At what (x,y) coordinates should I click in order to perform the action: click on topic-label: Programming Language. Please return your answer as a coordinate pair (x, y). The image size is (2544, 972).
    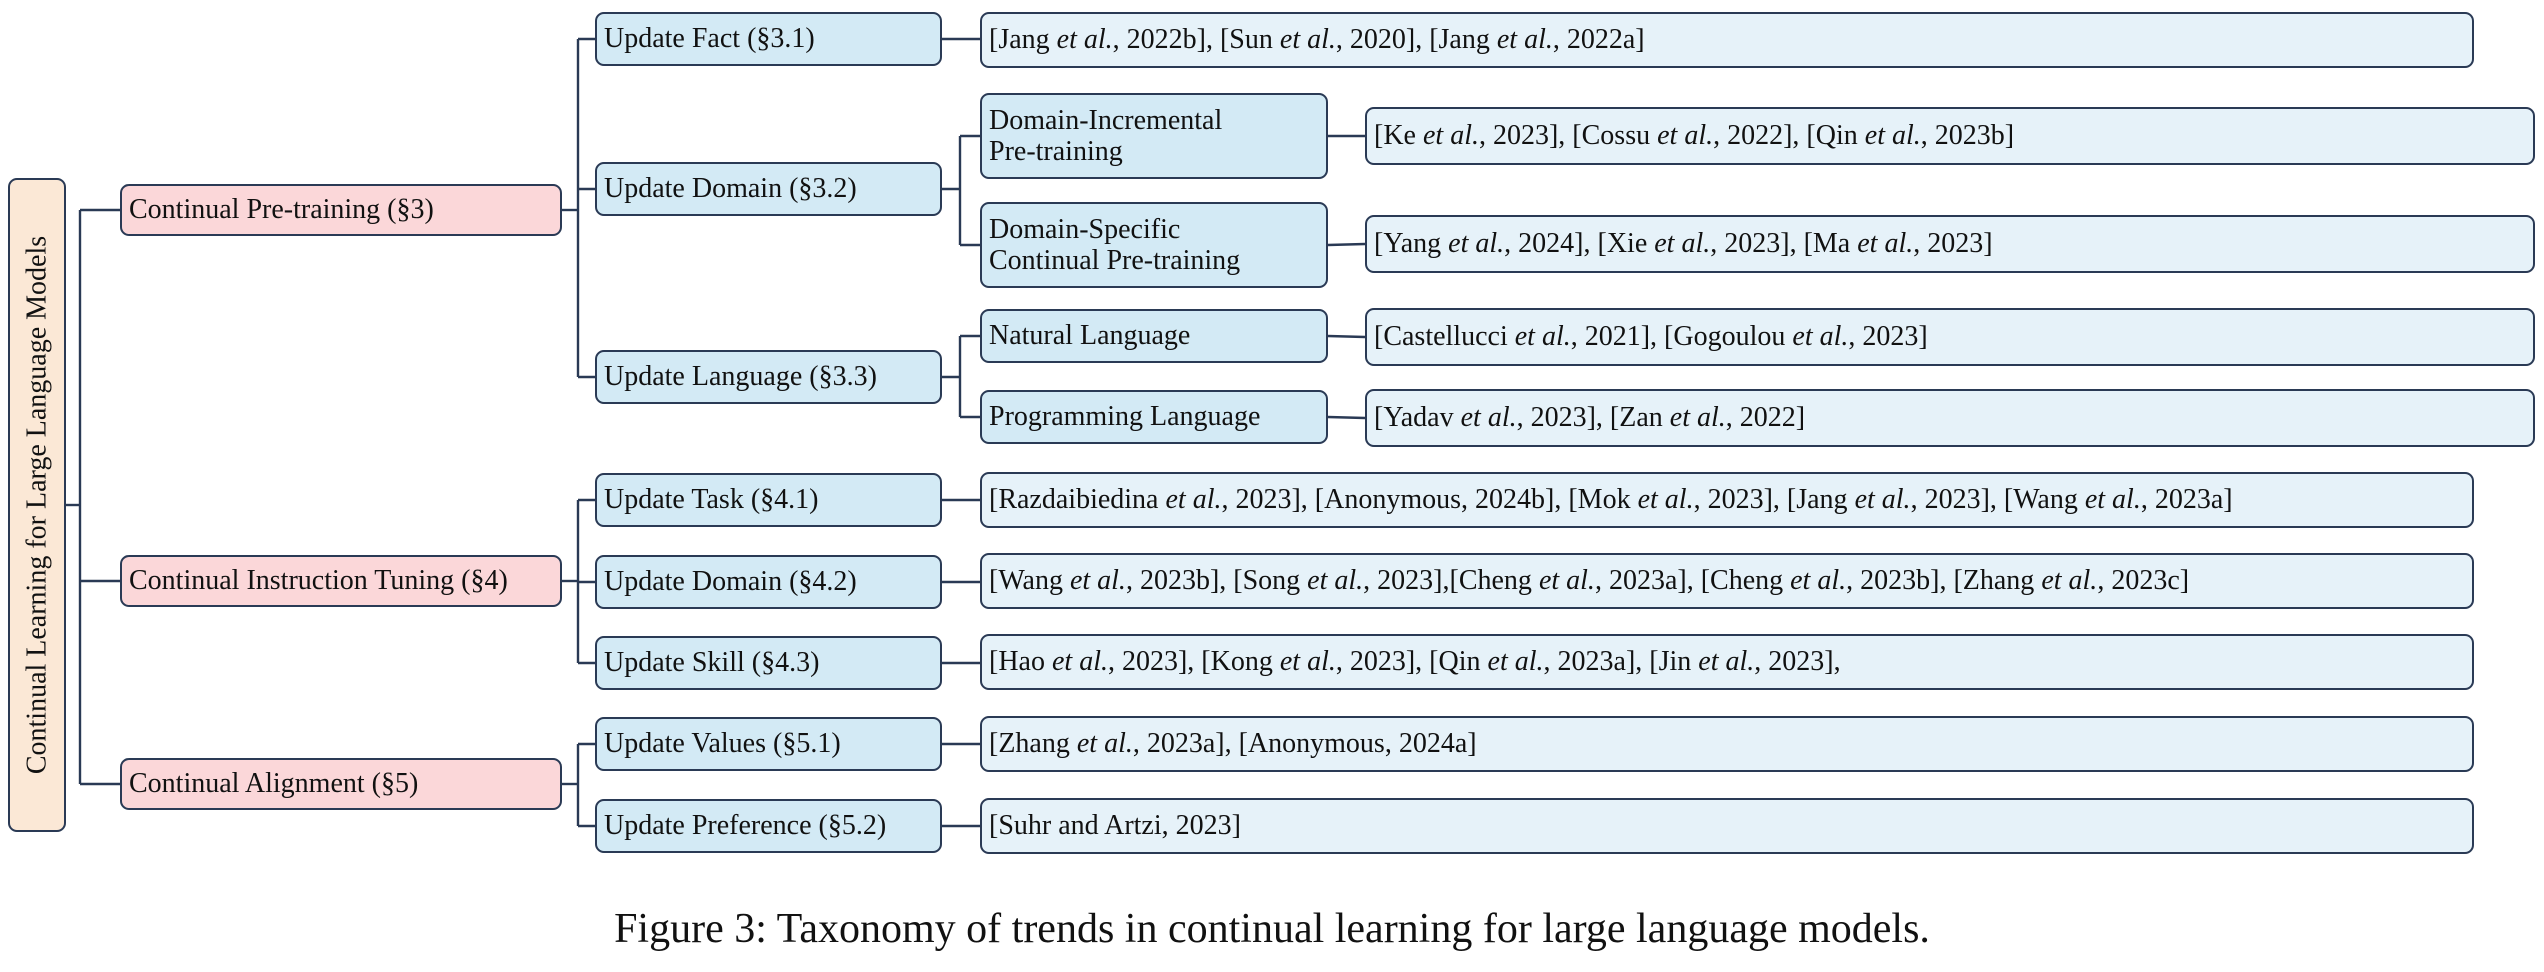
    Looking at the image, I should click on (1125, 417).